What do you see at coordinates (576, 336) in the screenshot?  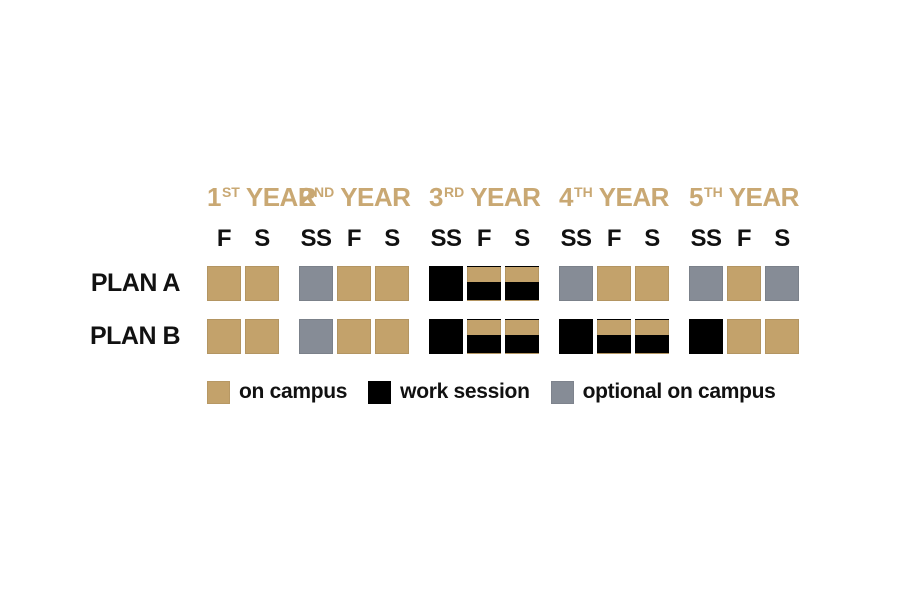 I see `plan-b-year4-ss-cell` at bounding box center [576, 336].